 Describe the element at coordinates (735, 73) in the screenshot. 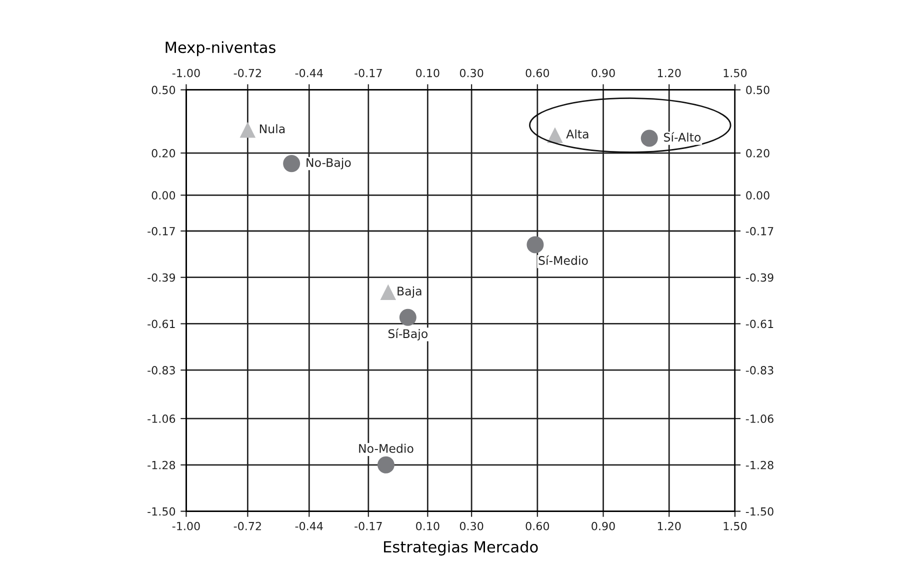

I see `x2-tick-label: 1.50` at that location.